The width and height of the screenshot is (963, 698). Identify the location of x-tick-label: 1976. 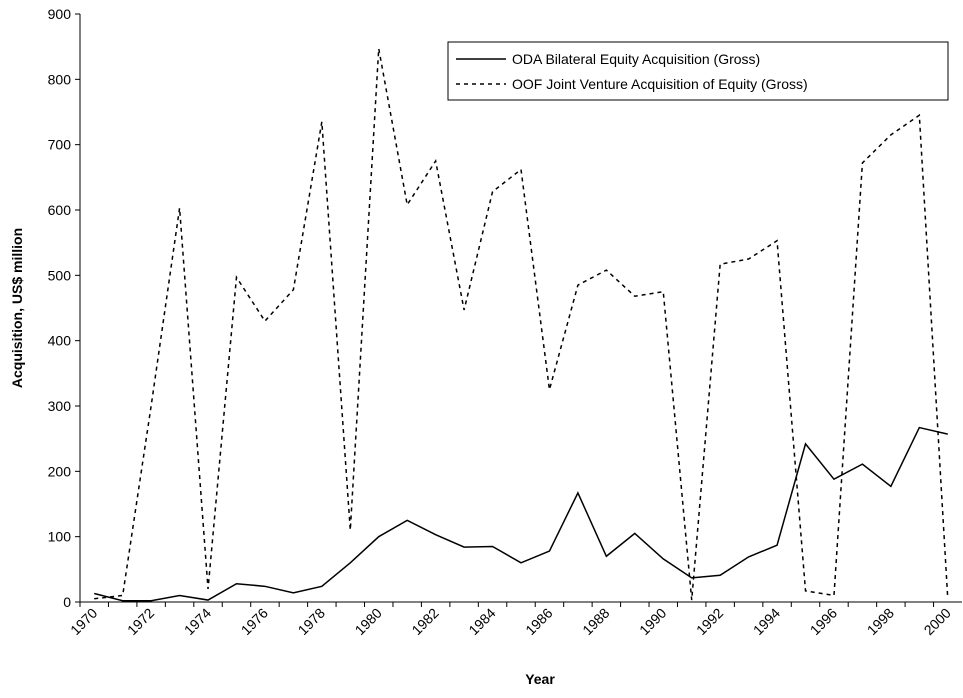
(254, 621).